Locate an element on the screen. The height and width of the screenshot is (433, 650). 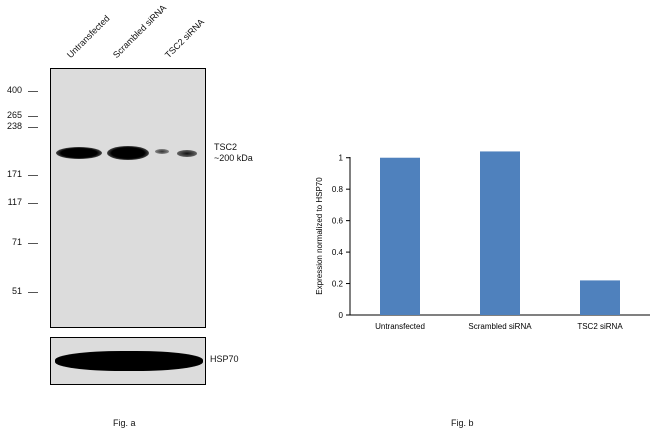
bar-scrambled-sirna is located at coordinates (500, 233).